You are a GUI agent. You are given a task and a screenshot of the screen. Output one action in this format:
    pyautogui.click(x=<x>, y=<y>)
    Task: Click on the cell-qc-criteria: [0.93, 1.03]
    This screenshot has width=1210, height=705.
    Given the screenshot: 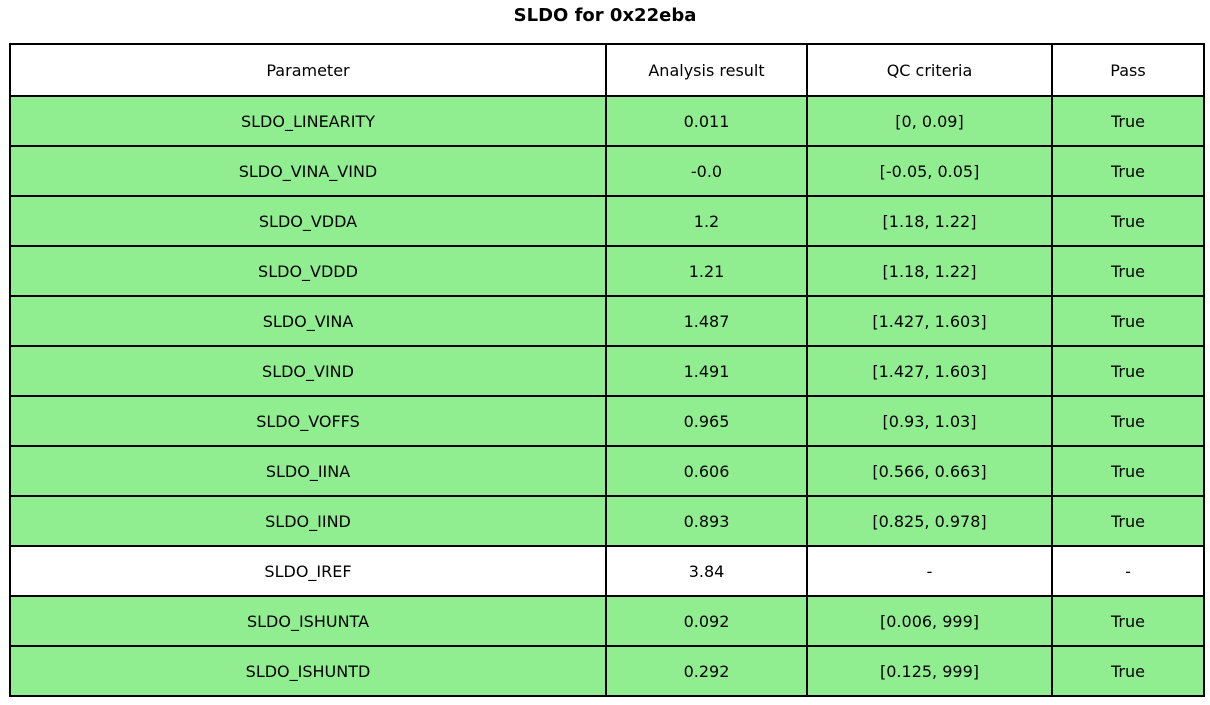 What is the action you would take?
    pyautogui.click(x=929, y=421)
    